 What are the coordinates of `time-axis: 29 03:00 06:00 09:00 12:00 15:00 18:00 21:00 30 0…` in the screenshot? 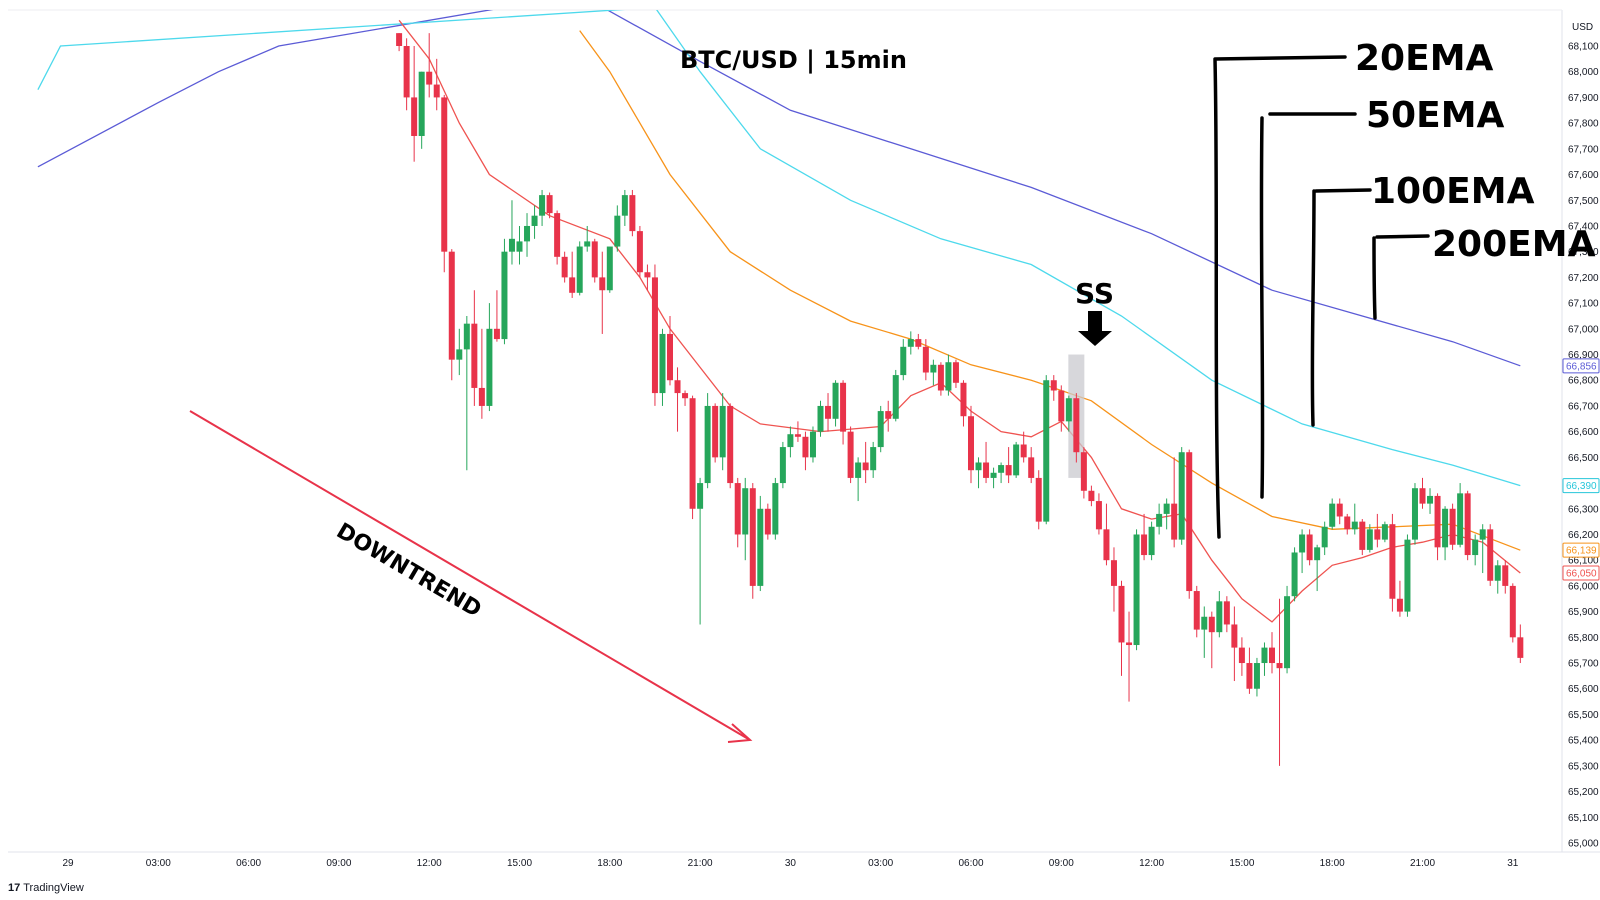 It's located at (790, 863).